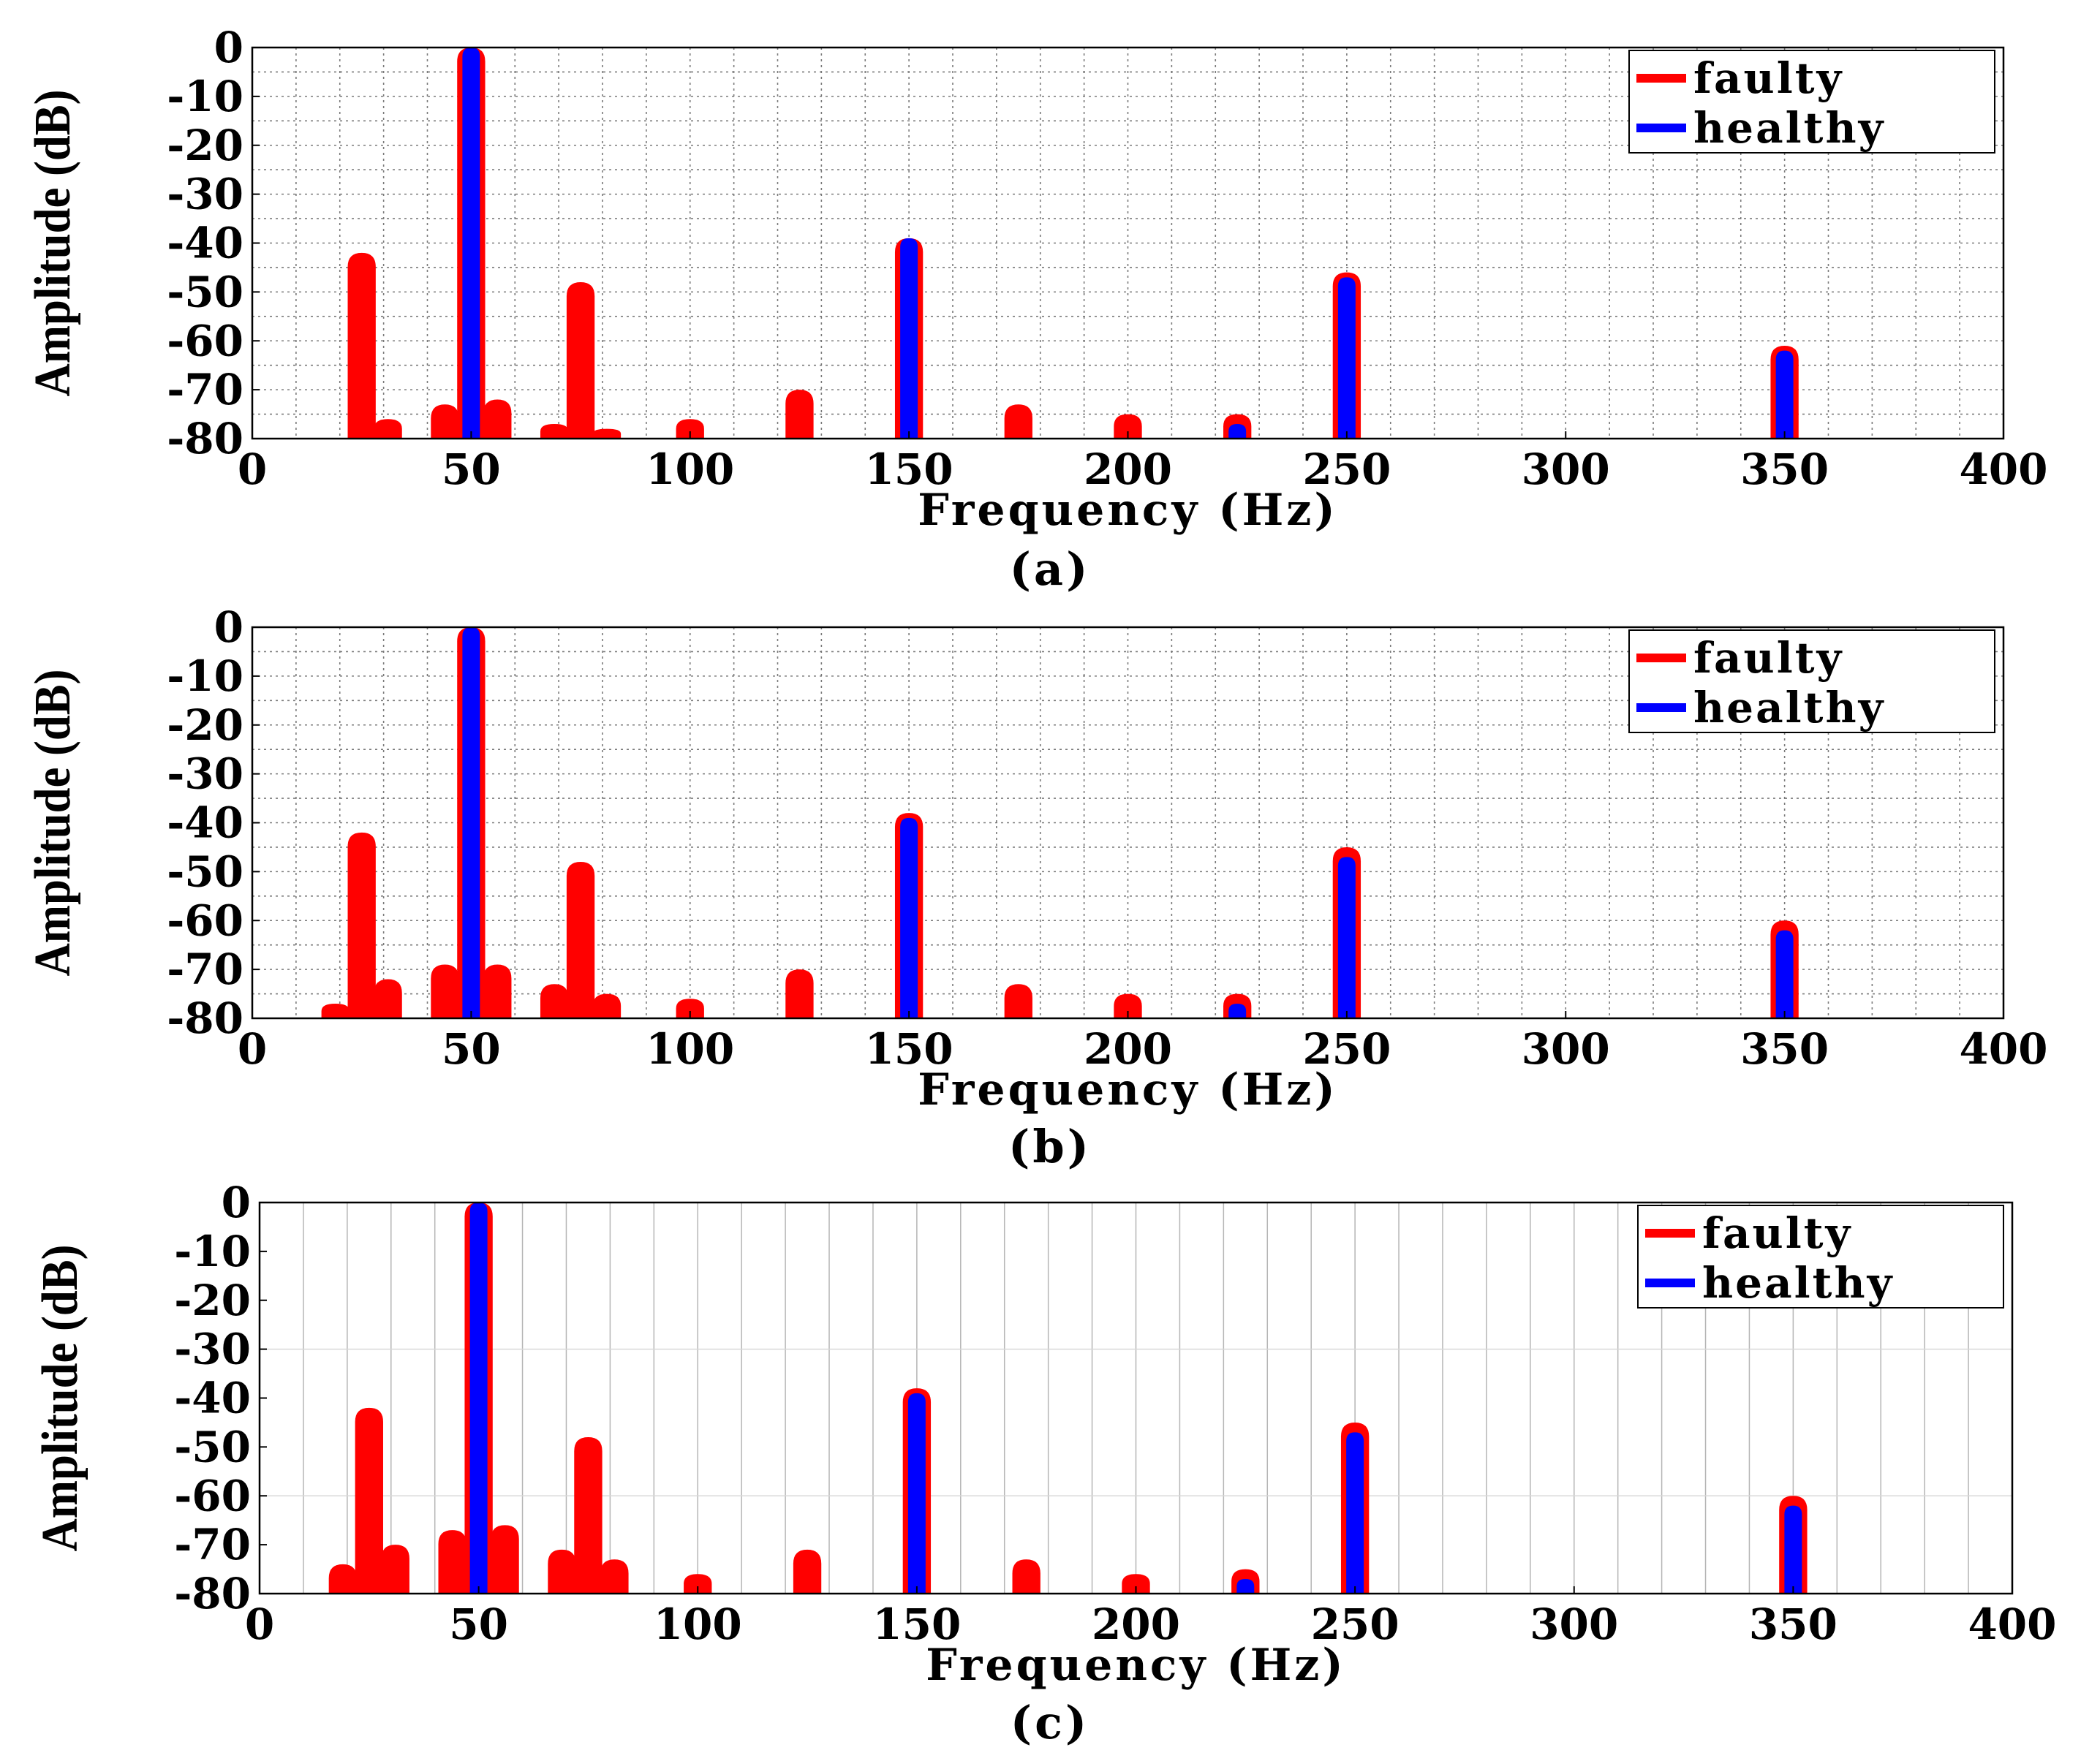 The image size is (2100, 1761). Describe the element at coordinates (343, 1579) in the screenshot. I see `peak-19hz` at that location.